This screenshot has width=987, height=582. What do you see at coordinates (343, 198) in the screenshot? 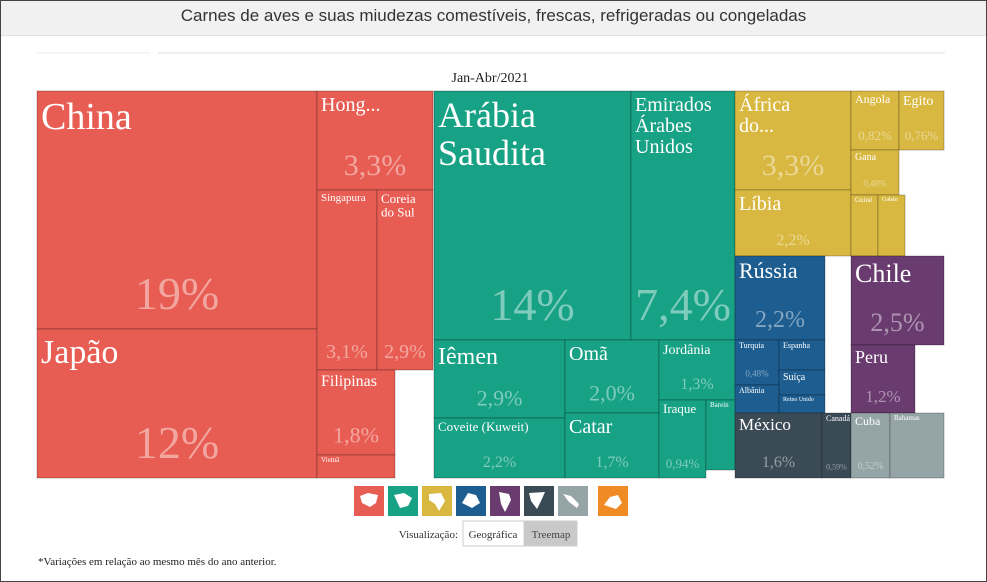
I see `tile-label: Singapura` at bounding box center [343, 198].